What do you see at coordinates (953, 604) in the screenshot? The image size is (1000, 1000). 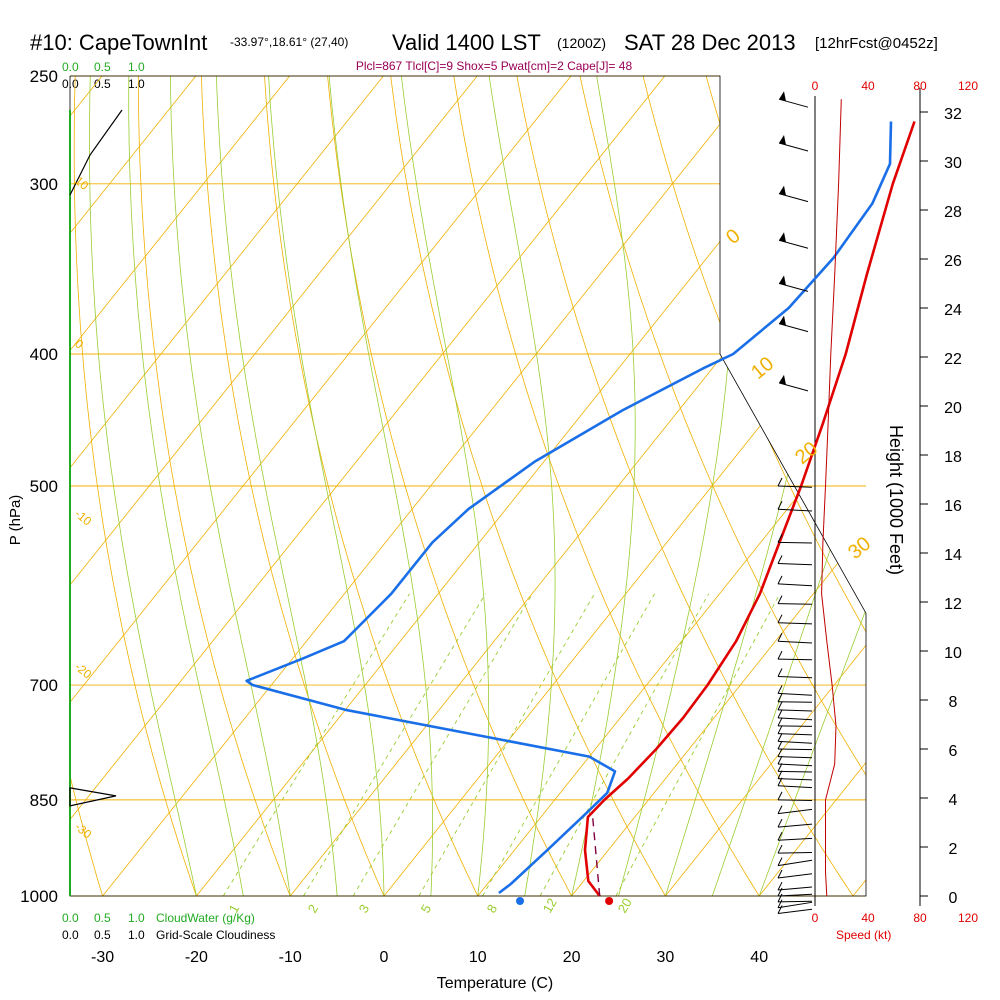 I see `height-tick-label: 12` at bounding box center [953, 604].